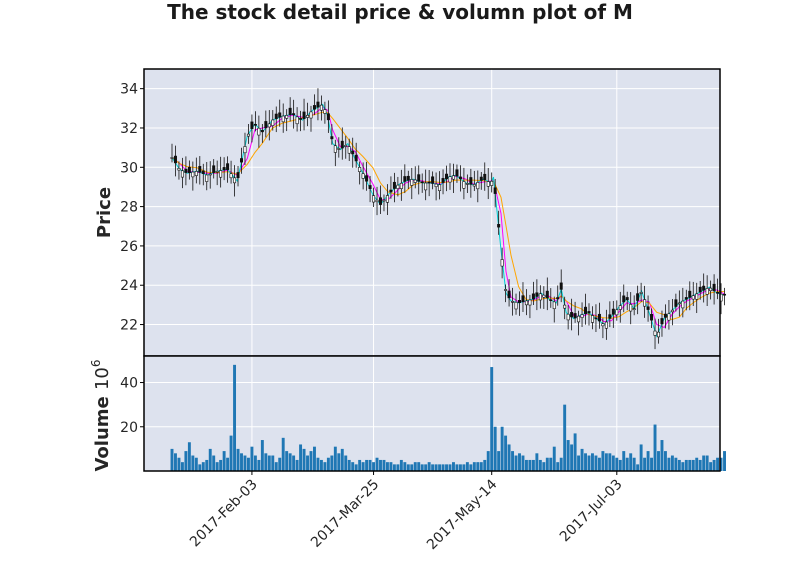 The height and width of the screenshot is (575, 800). What do you see at coordinates (224, 514) in the screenshot?
I see `x-tick-label: 2017-Feb-03` at bounding box center [224, 514].